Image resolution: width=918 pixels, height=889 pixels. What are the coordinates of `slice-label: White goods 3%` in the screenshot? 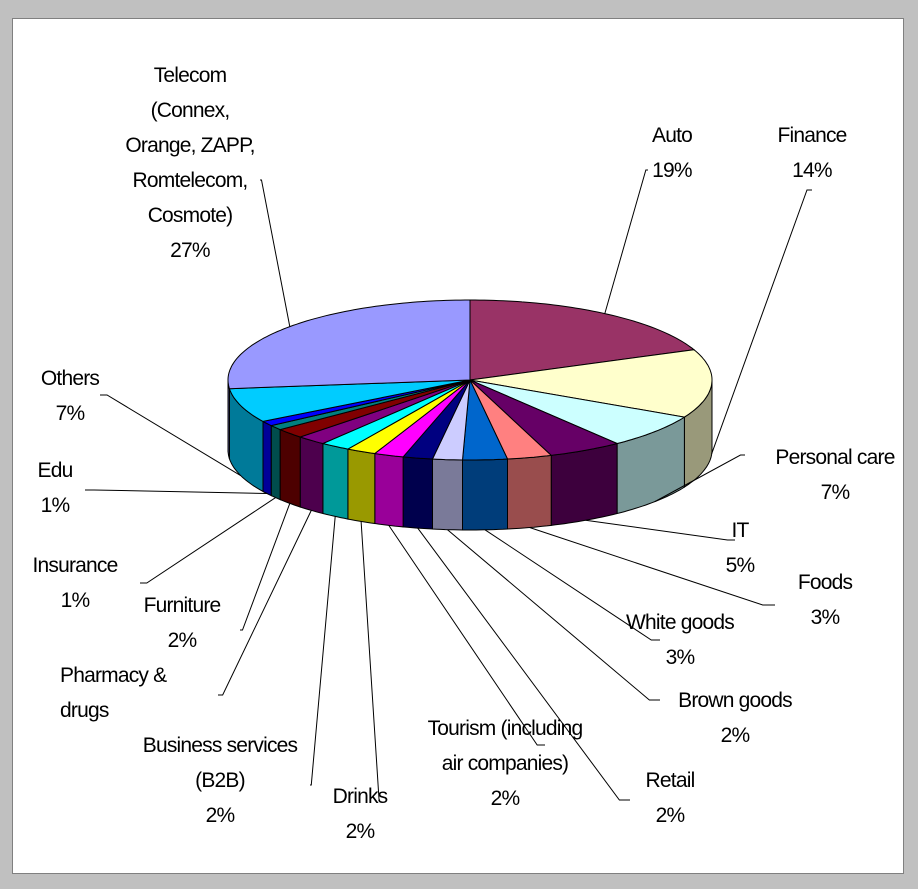 It's located at (680, 640).